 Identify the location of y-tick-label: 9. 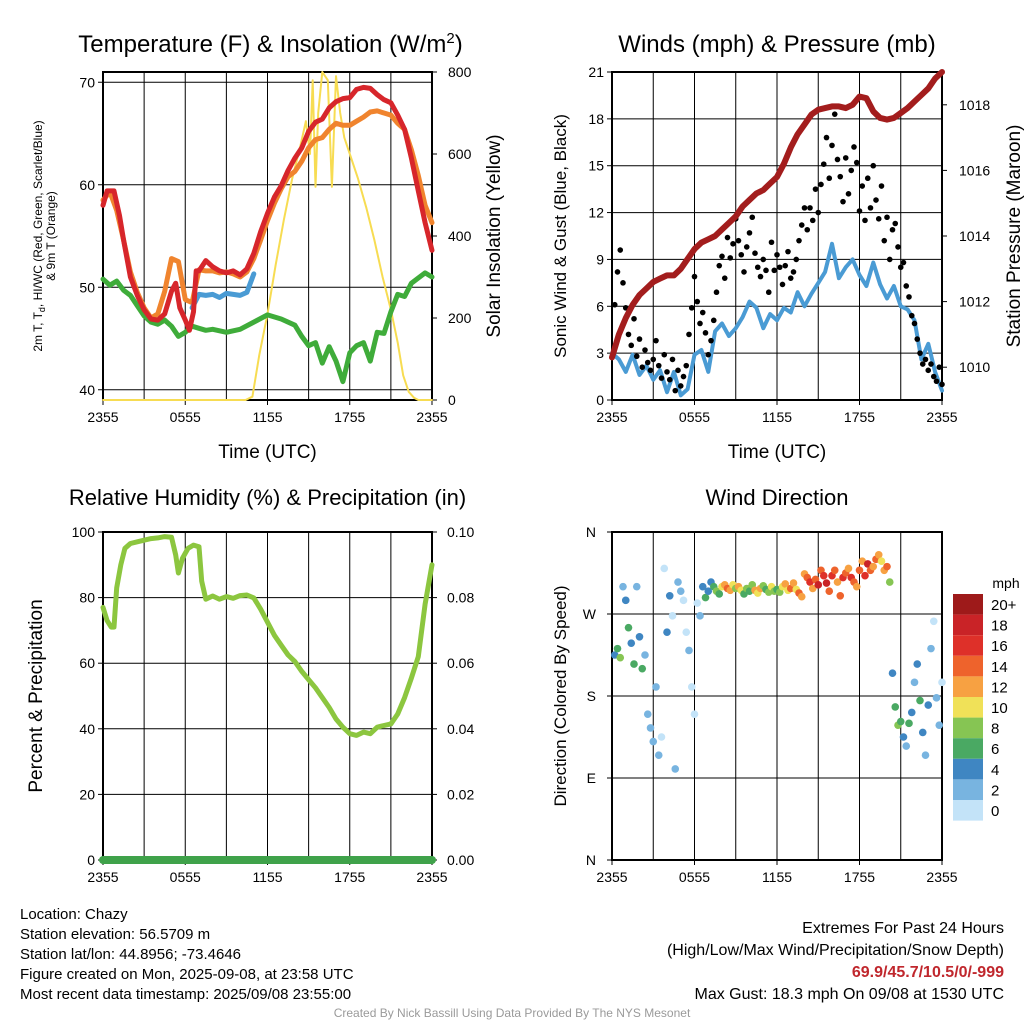
(600, 259).